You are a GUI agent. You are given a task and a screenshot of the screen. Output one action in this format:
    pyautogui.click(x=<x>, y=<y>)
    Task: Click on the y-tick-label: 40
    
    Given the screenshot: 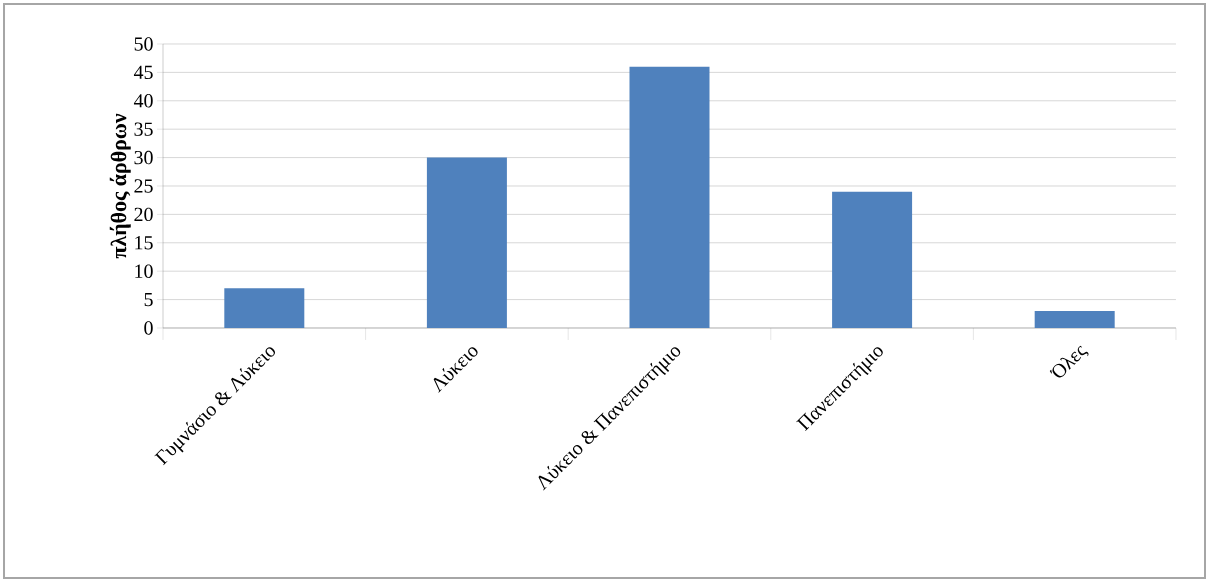 What is the action you would take?
    pyautogui.click(x=143, y=101)
    